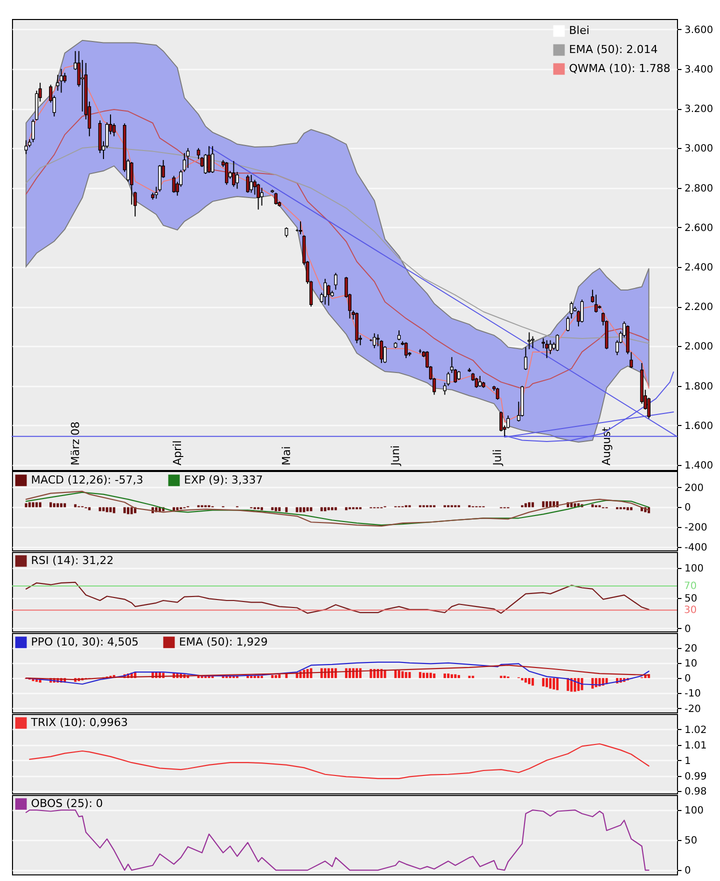  I want to click on y-tick-label: 3.000, so click(699, 149).